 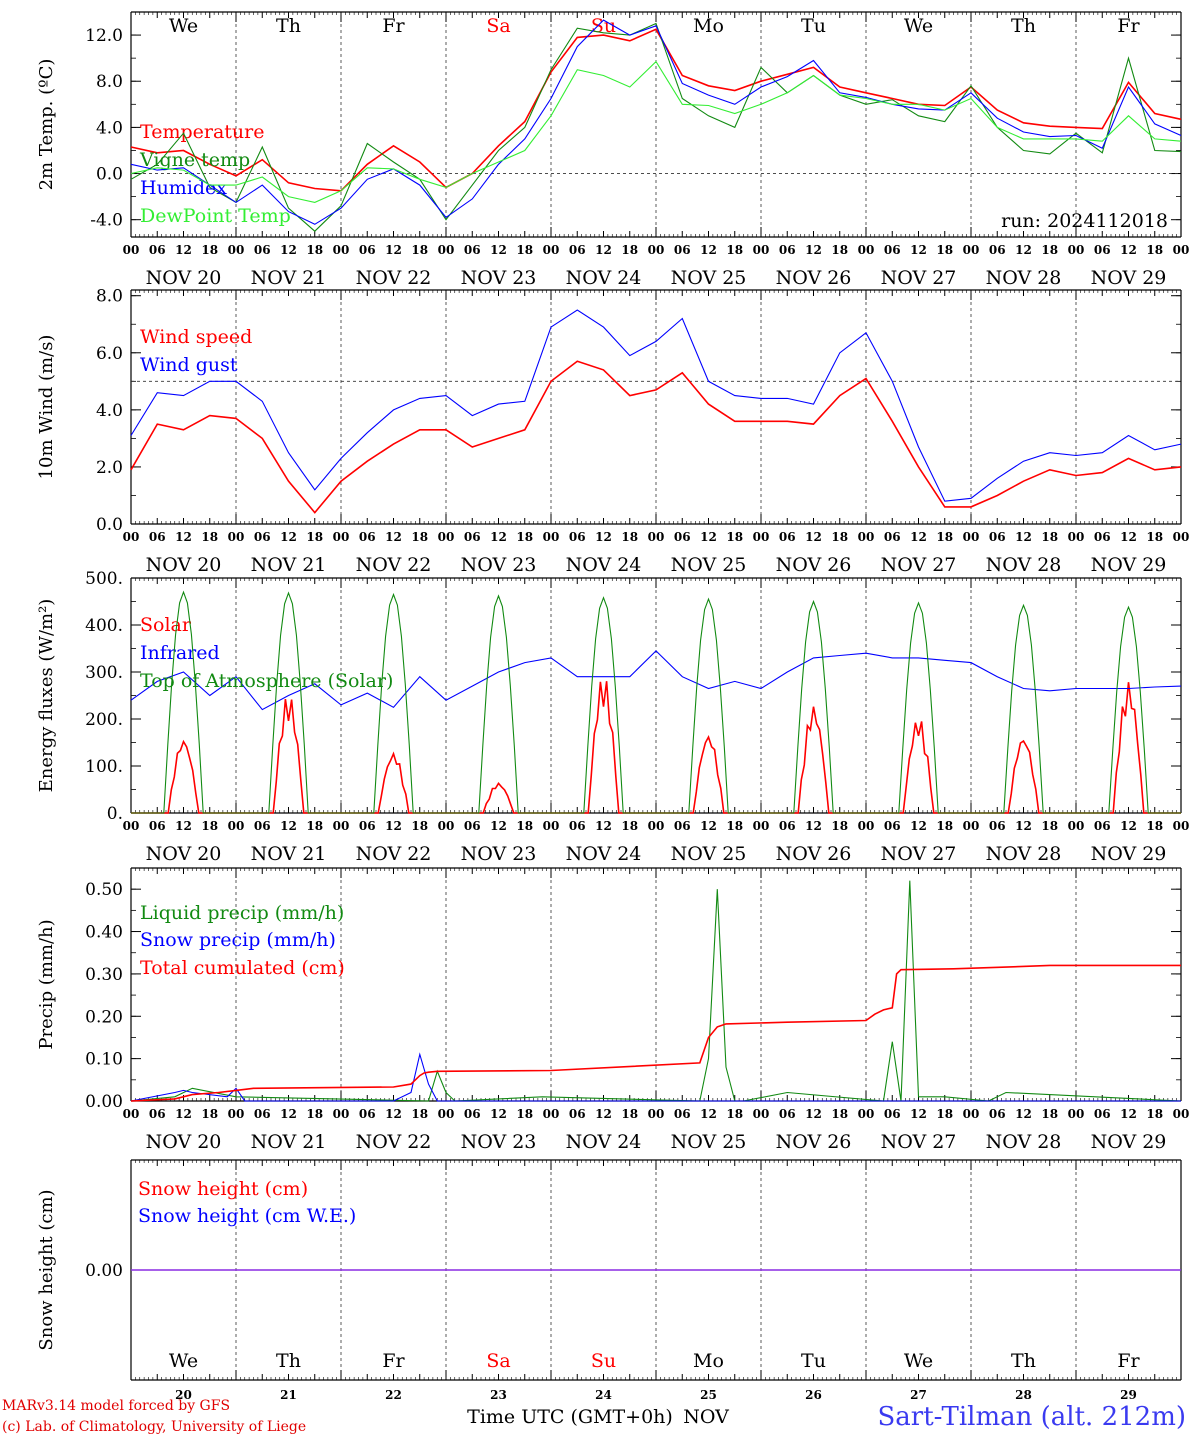 What do you see at coordinates (813, 1395) in the screenshot?
I see `day-number-label: 26` at bounding box center [813, 1395].